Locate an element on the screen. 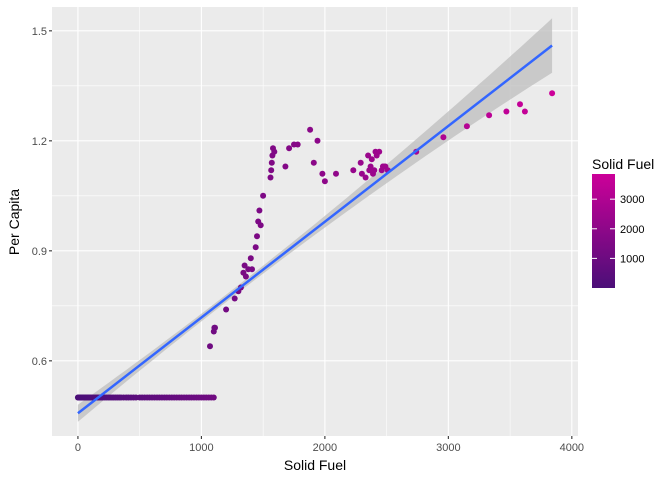  x-tick-label: 4000 is located at coordinates (572, 448).